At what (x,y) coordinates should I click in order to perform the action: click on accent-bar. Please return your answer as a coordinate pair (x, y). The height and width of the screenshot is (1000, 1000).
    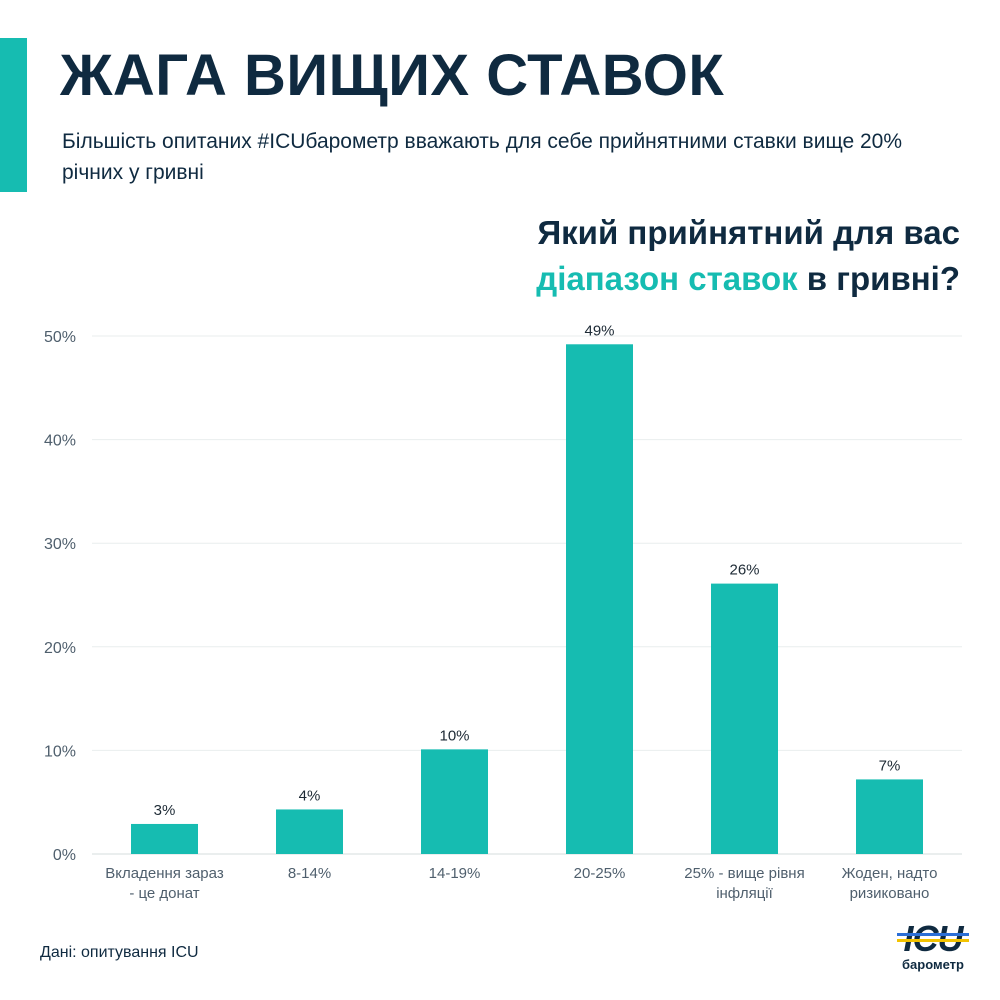
    Looking at the image, I should click on (13, 115).